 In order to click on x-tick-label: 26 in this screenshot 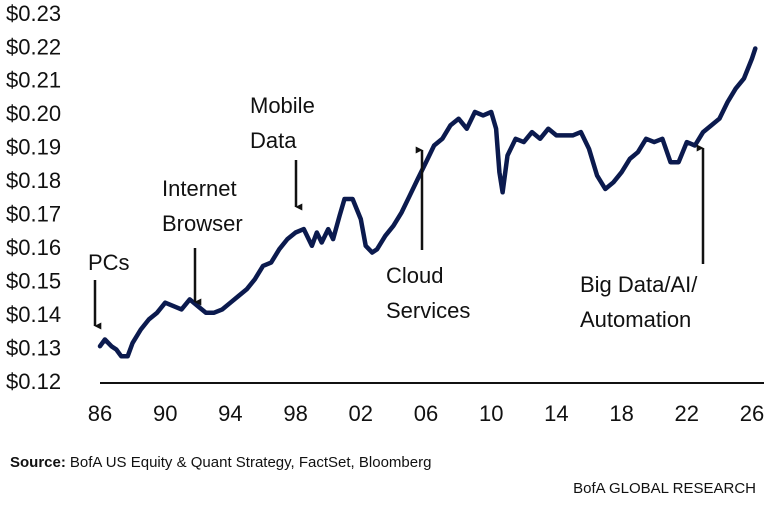, I will do `click(752, 413)`.